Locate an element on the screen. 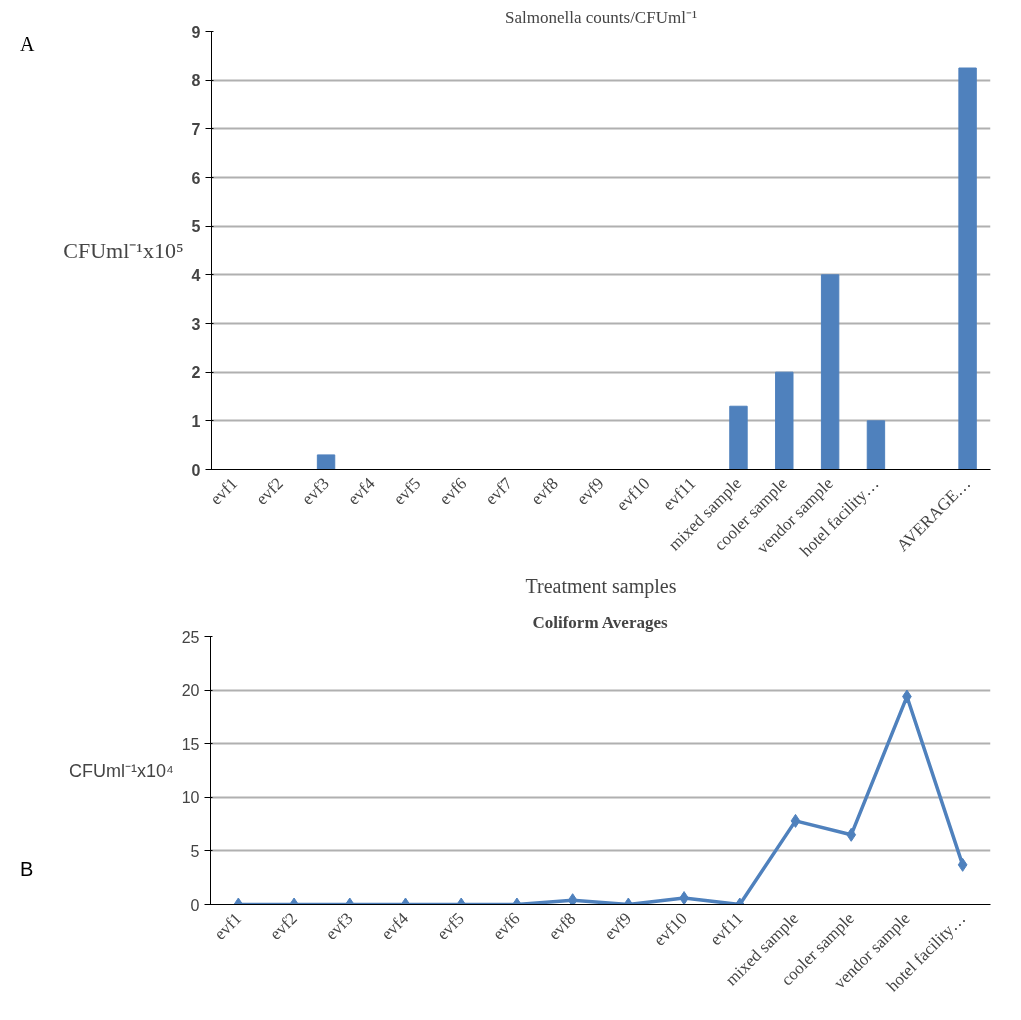 This screenshot has width=1021, height=1020. y-tick-label: 25 is located at coordinates (190, 637).